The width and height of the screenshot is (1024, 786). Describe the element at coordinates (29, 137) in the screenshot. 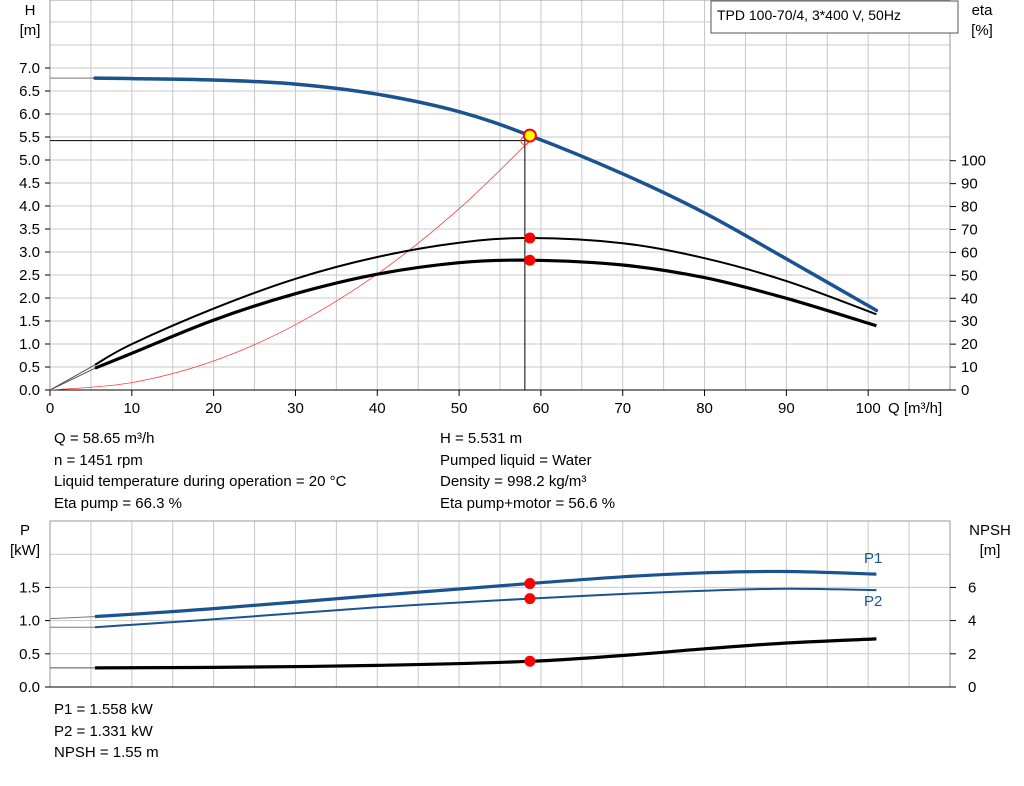

I see `head-tick-label: 5.5` at that location.